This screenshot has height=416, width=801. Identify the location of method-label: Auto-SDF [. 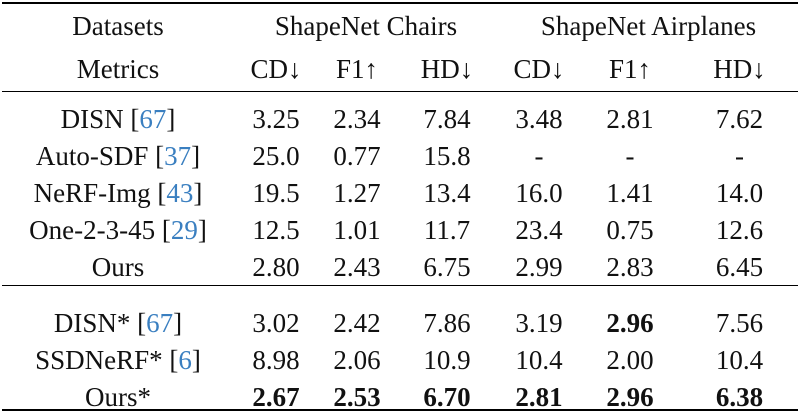
(100, 156).